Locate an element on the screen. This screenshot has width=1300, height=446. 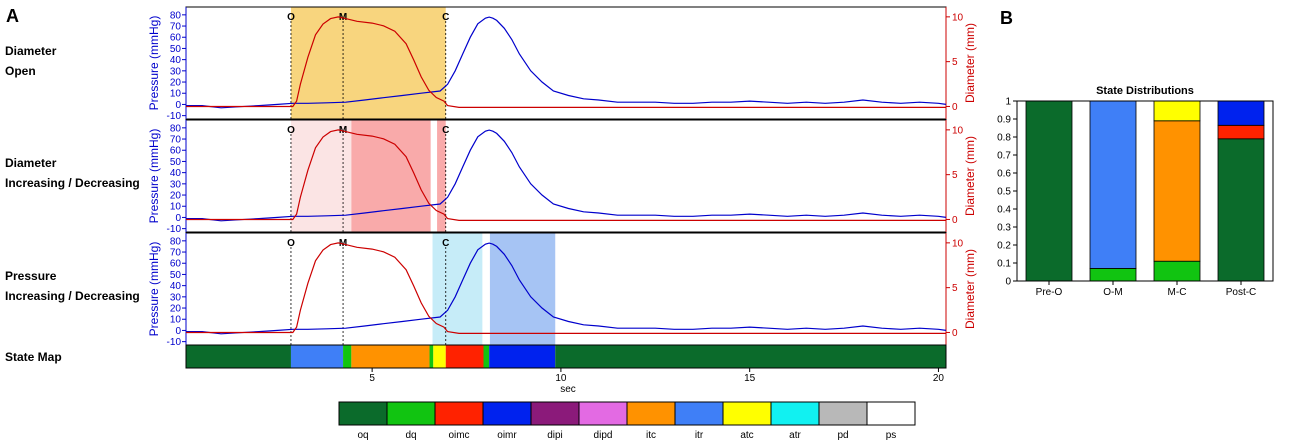
legend-label: ps is located at coordinates (891, 435).